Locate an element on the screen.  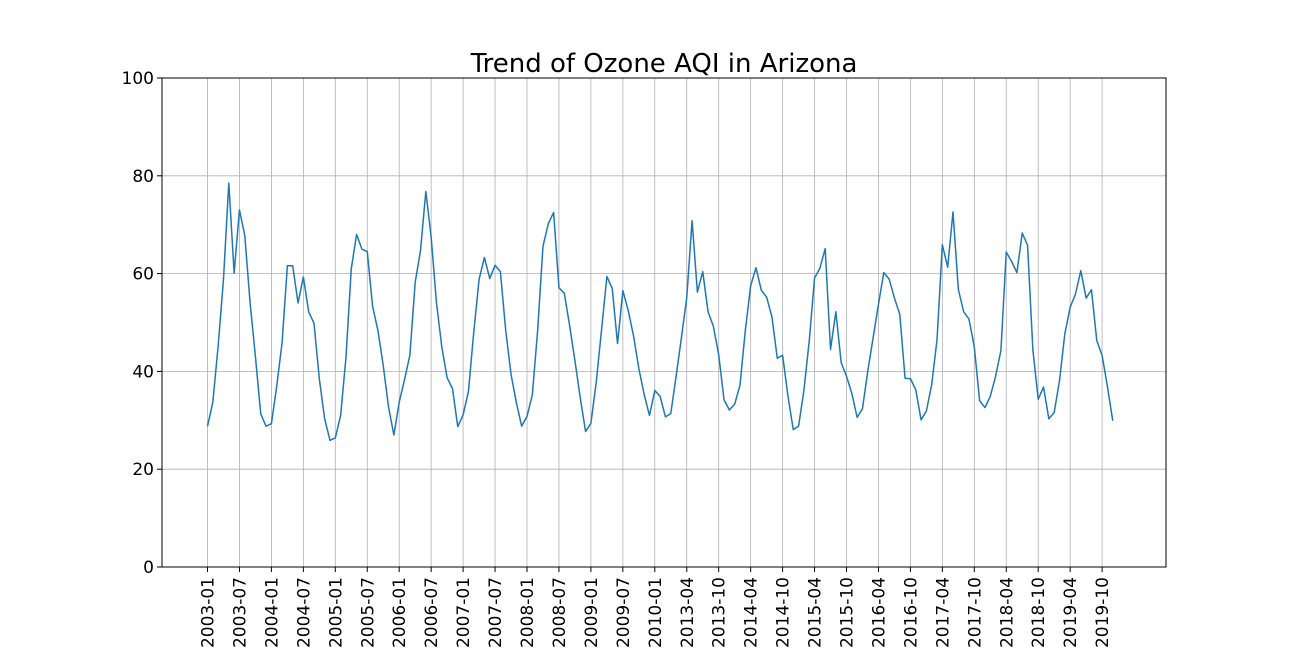
x-tick-label: 2017-10 is located at coordinates (975, 612).